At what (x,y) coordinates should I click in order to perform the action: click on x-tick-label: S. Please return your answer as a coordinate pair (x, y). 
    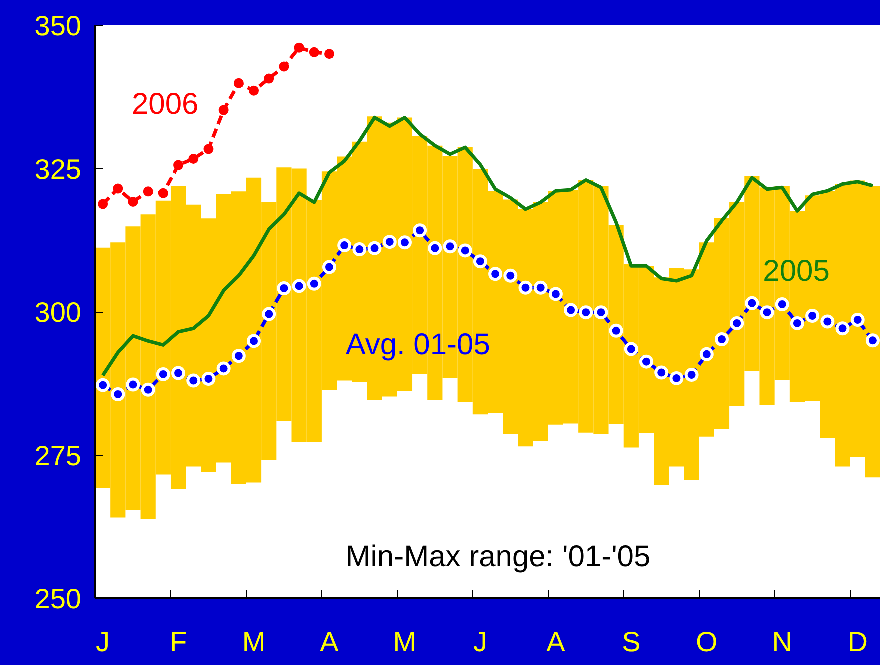
    Looking at the image, I should click on (631, 642).